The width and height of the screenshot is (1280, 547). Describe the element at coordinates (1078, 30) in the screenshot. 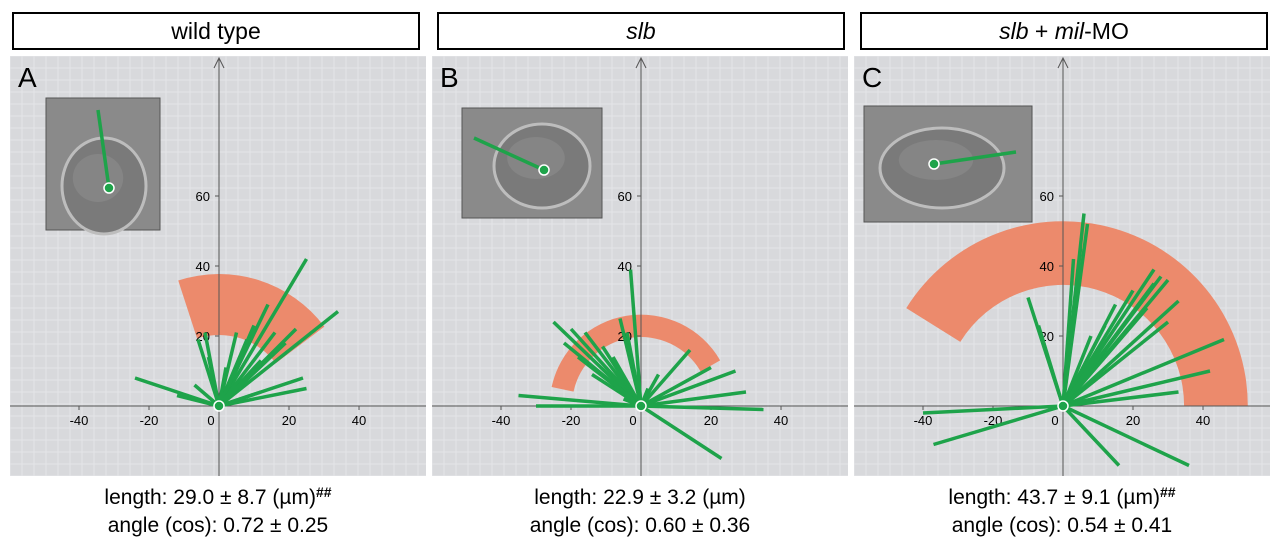

I see `panel-c-header-rest: + mil-MO` at that location.